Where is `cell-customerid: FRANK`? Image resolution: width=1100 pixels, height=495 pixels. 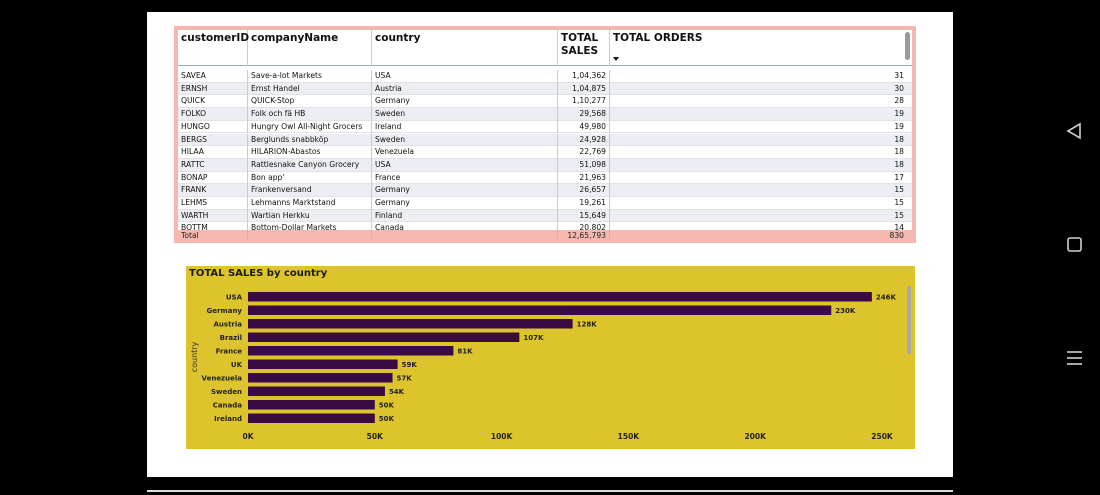
cell-customerid: FRANK is located at coordinates (213, 190).